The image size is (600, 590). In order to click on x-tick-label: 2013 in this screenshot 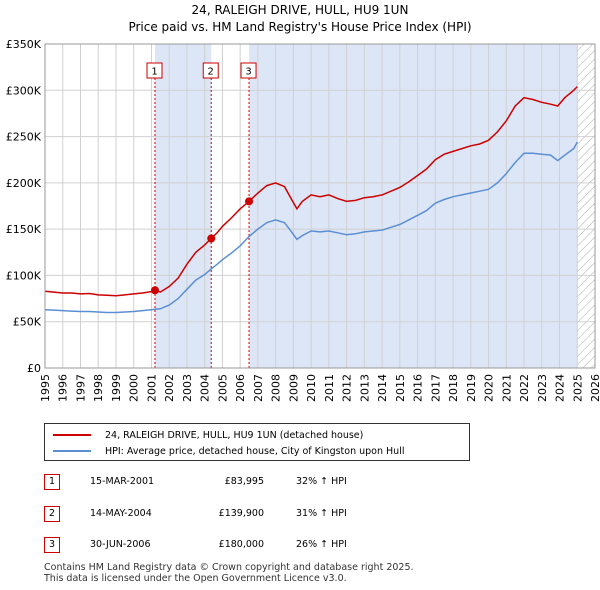, I will do `click(364, 388)`.